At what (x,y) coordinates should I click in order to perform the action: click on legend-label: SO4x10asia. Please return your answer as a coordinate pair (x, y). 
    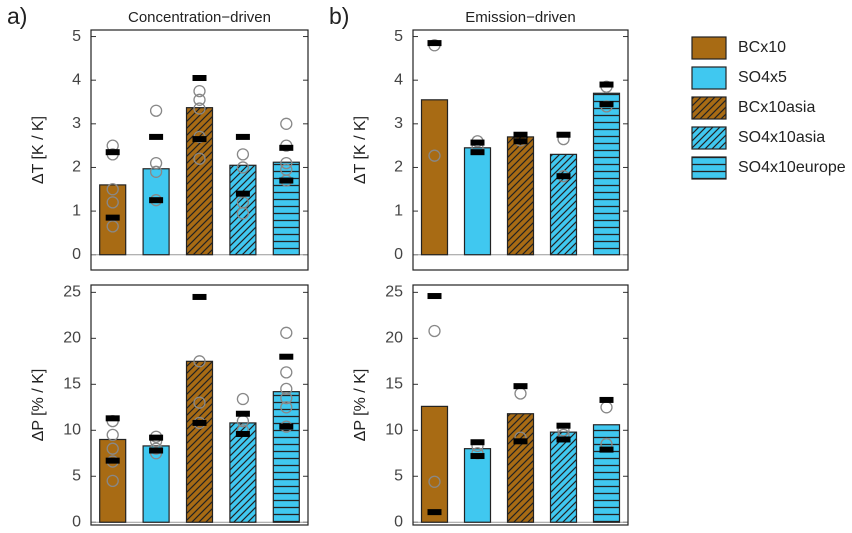
    Looking at the image, I should click on (781, 137).